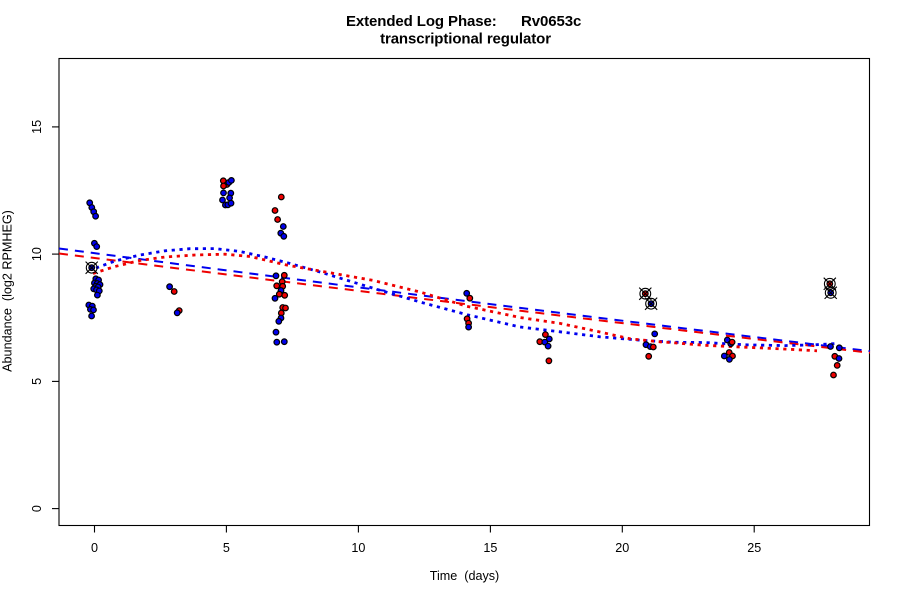 The image size is (900, 600). What do you see at coordinates (622, 548) in the screenshot?
I see `svg-text: 20` at bounding box center [622, 548].